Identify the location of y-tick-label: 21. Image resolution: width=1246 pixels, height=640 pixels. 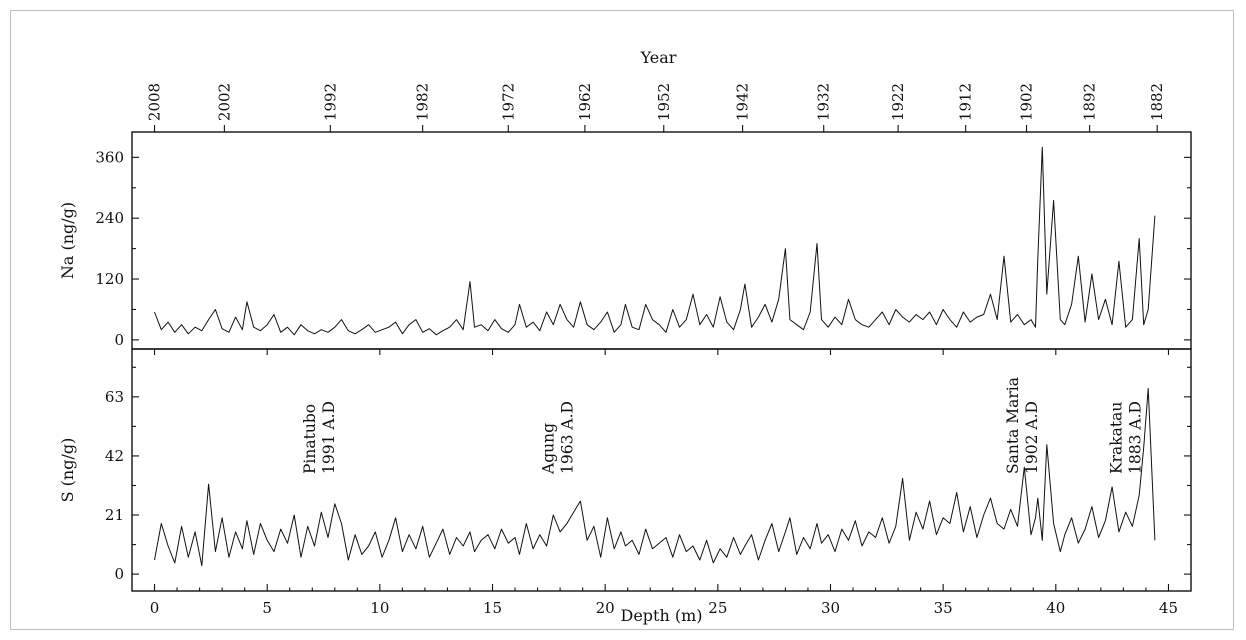
(114, 515).